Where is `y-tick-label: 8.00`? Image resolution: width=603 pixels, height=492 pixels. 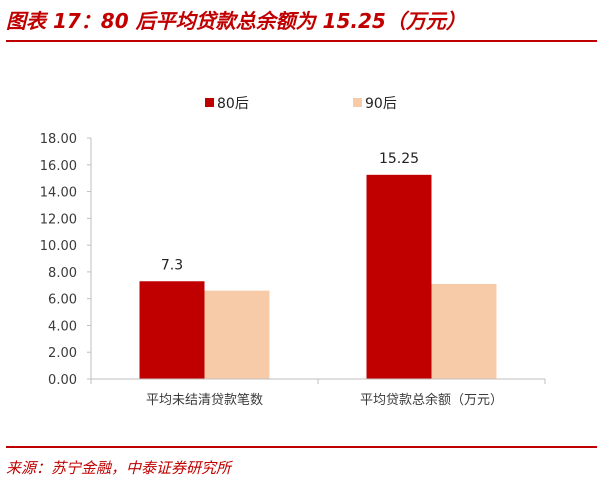
y-tick-label: 8.00 is located at coordinates (62, 273).